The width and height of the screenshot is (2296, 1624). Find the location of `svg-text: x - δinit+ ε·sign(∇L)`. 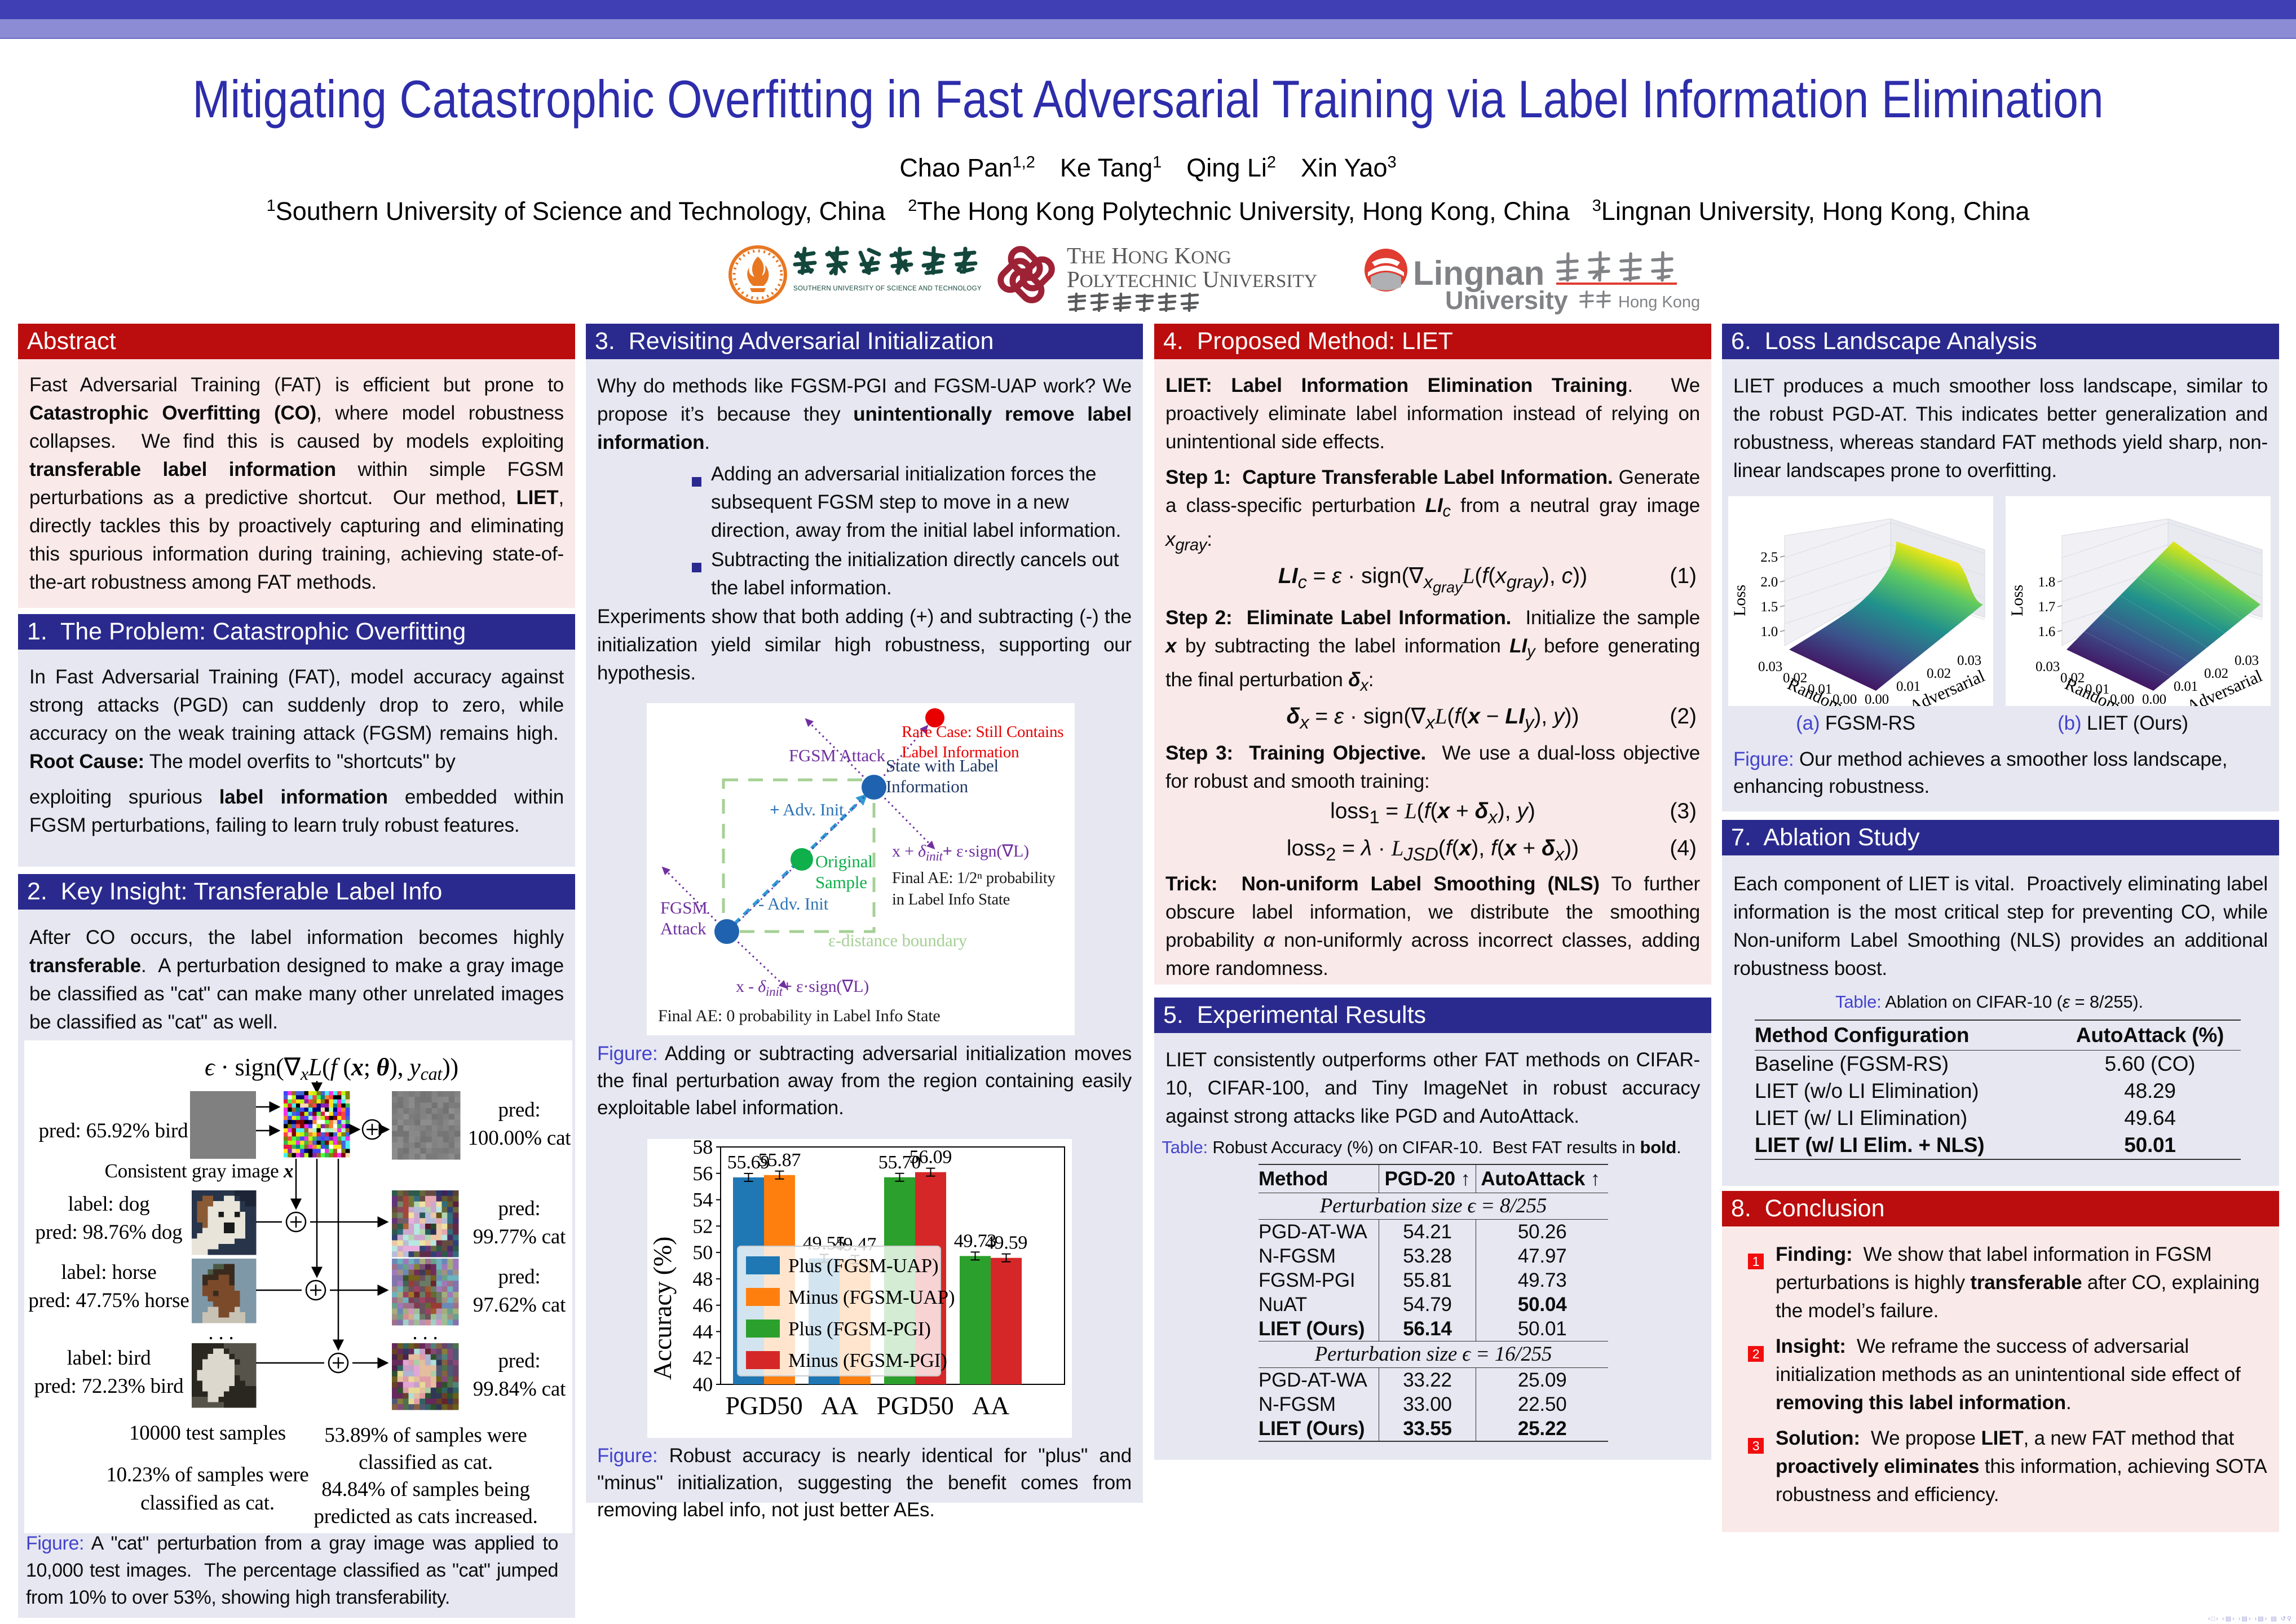

svg-text: x - δinit+ ε·sign(∇L) is located at coordinates (802, 988).